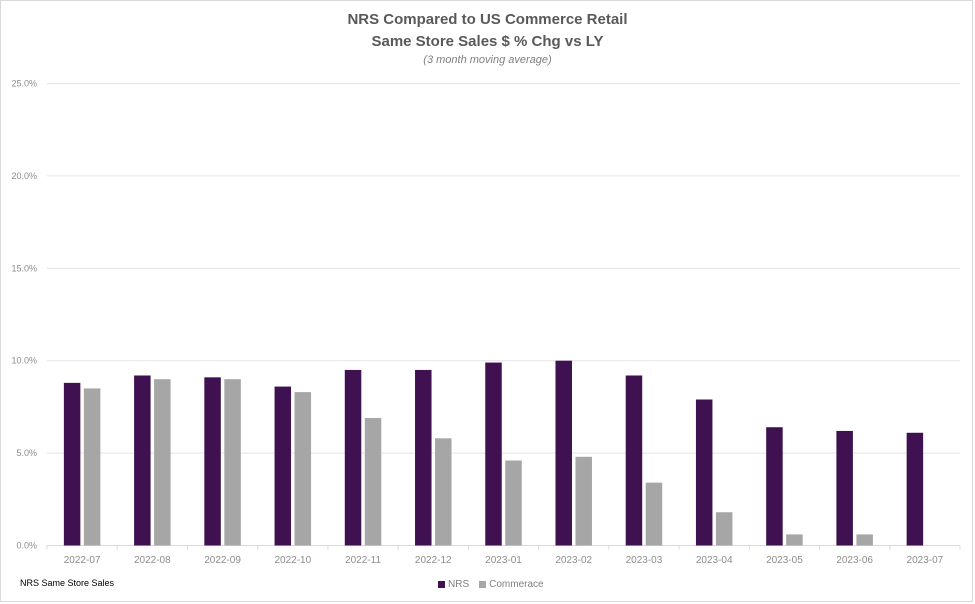 This screenshot has height=604, width=975. What do you see at coordinates (26, 546) in the screenshot?
I see `y-tick-label: 0.0%` at bounding box center [26, 546].